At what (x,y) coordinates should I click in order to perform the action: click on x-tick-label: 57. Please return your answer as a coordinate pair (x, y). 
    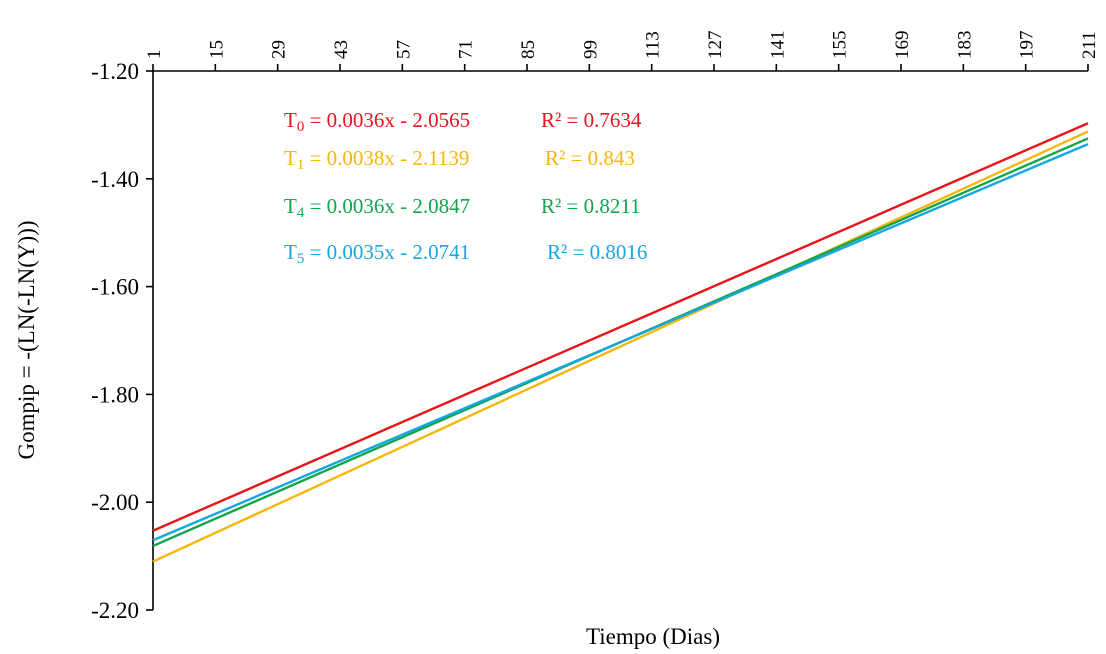
    Looking at the image, I should click on (403, 49).